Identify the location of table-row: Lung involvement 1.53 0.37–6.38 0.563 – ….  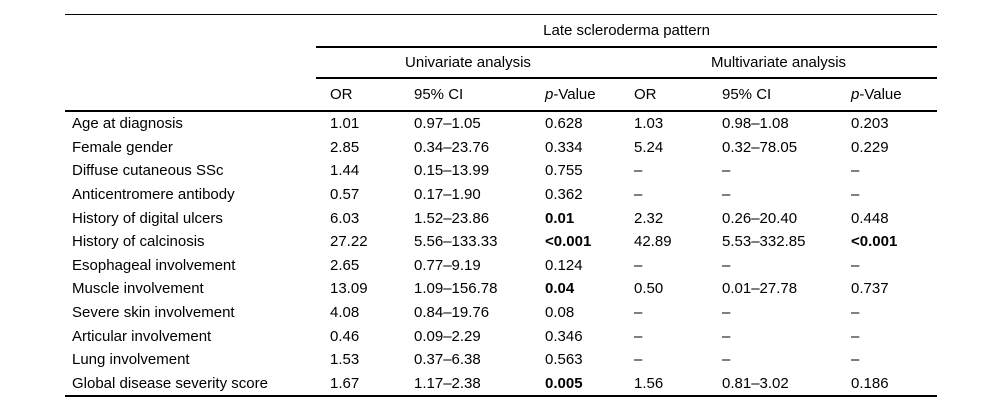
(501, 360).